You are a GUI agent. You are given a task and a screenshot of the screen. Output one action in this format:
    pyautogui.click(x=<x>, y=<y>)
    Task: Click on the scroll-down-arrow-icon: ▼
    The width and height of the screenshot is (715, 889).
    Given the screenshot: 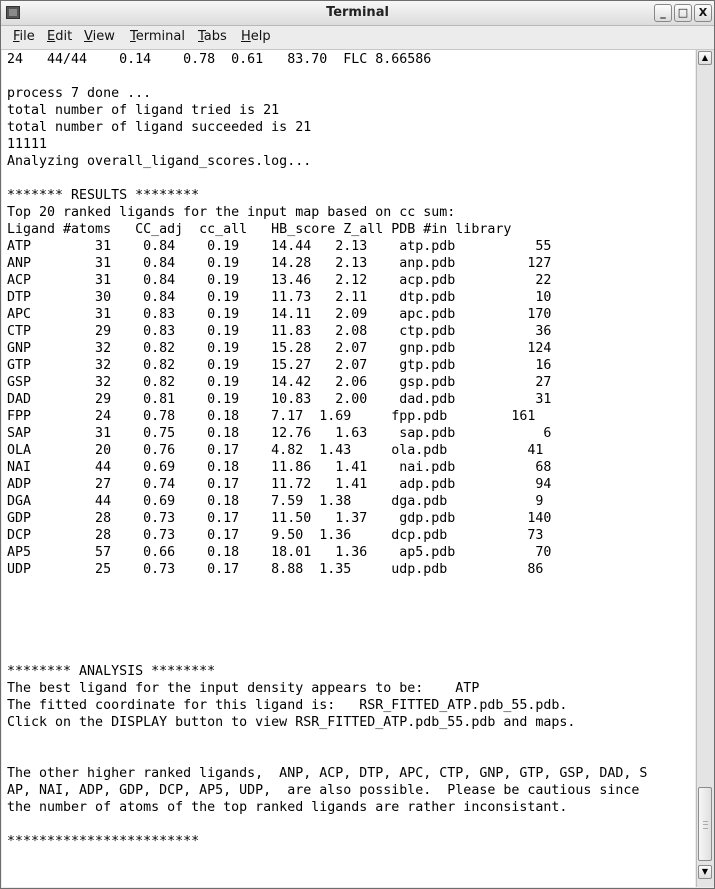 What is the action you would take?
    pyautogui.click(x=705, y=872)
    